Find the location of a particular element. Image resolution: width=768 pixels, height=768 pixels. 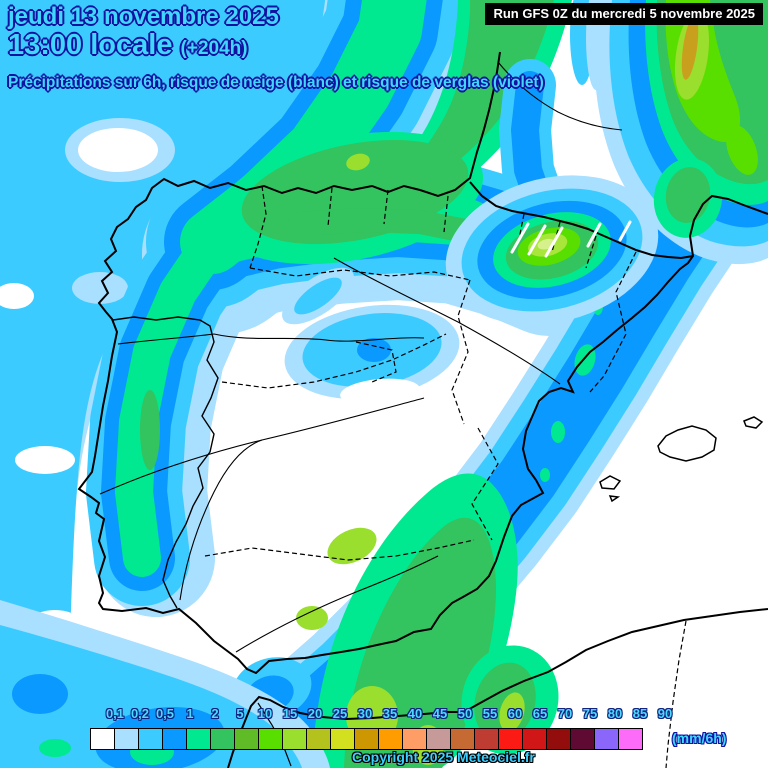

legend-tick: 30 is located at coordinates (365, 713).